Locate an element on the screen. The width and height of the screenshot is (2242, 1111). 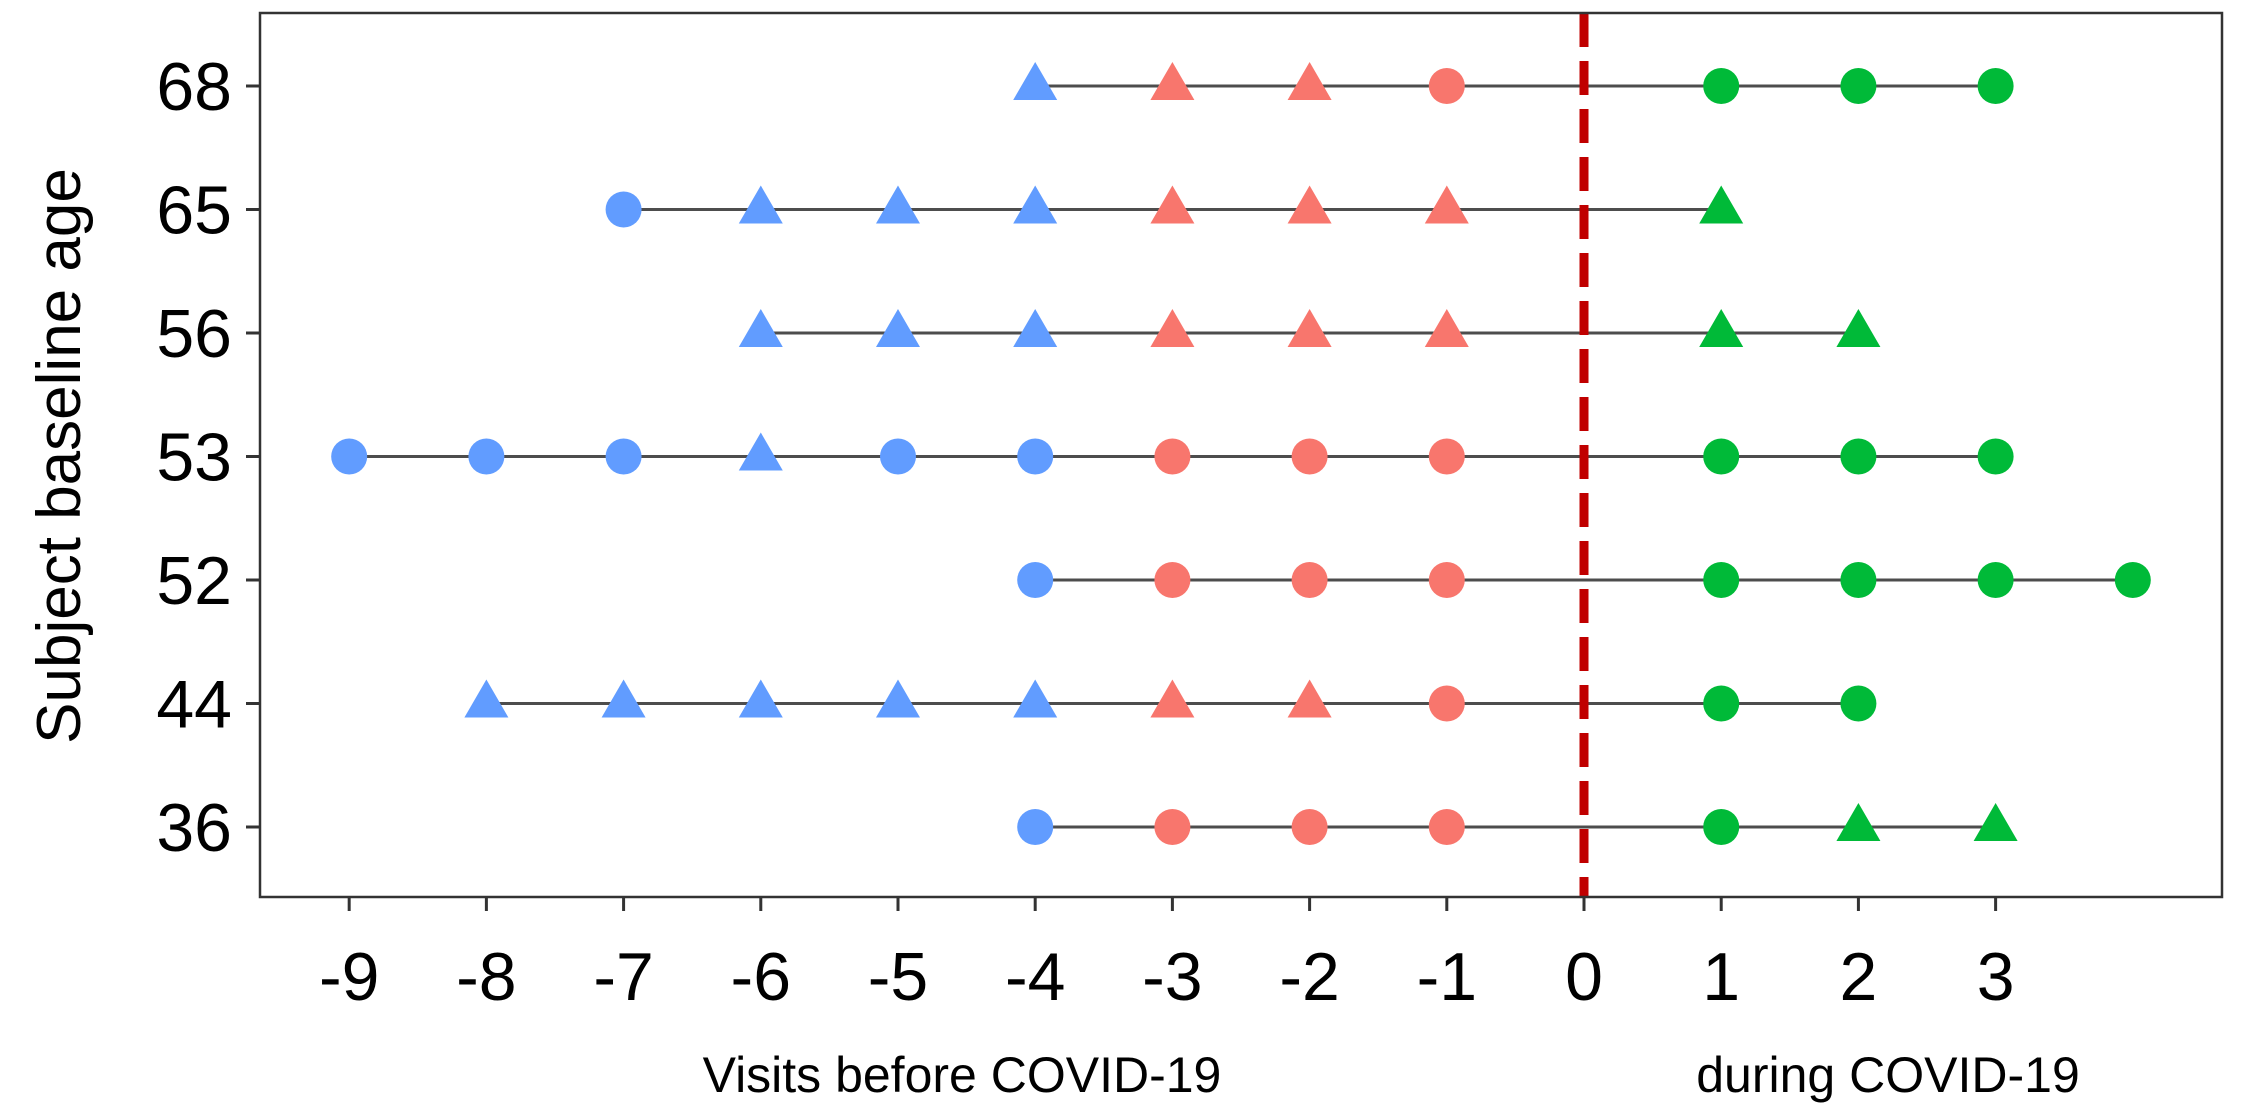
x-tick-label: -6 is located at coordinates (761, 977).